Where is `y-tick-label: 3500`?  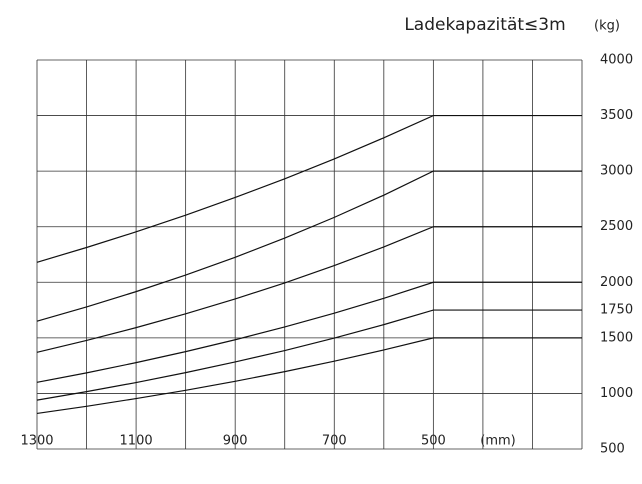 y-tick-label: 3500 is located at coordinates (616, 115).